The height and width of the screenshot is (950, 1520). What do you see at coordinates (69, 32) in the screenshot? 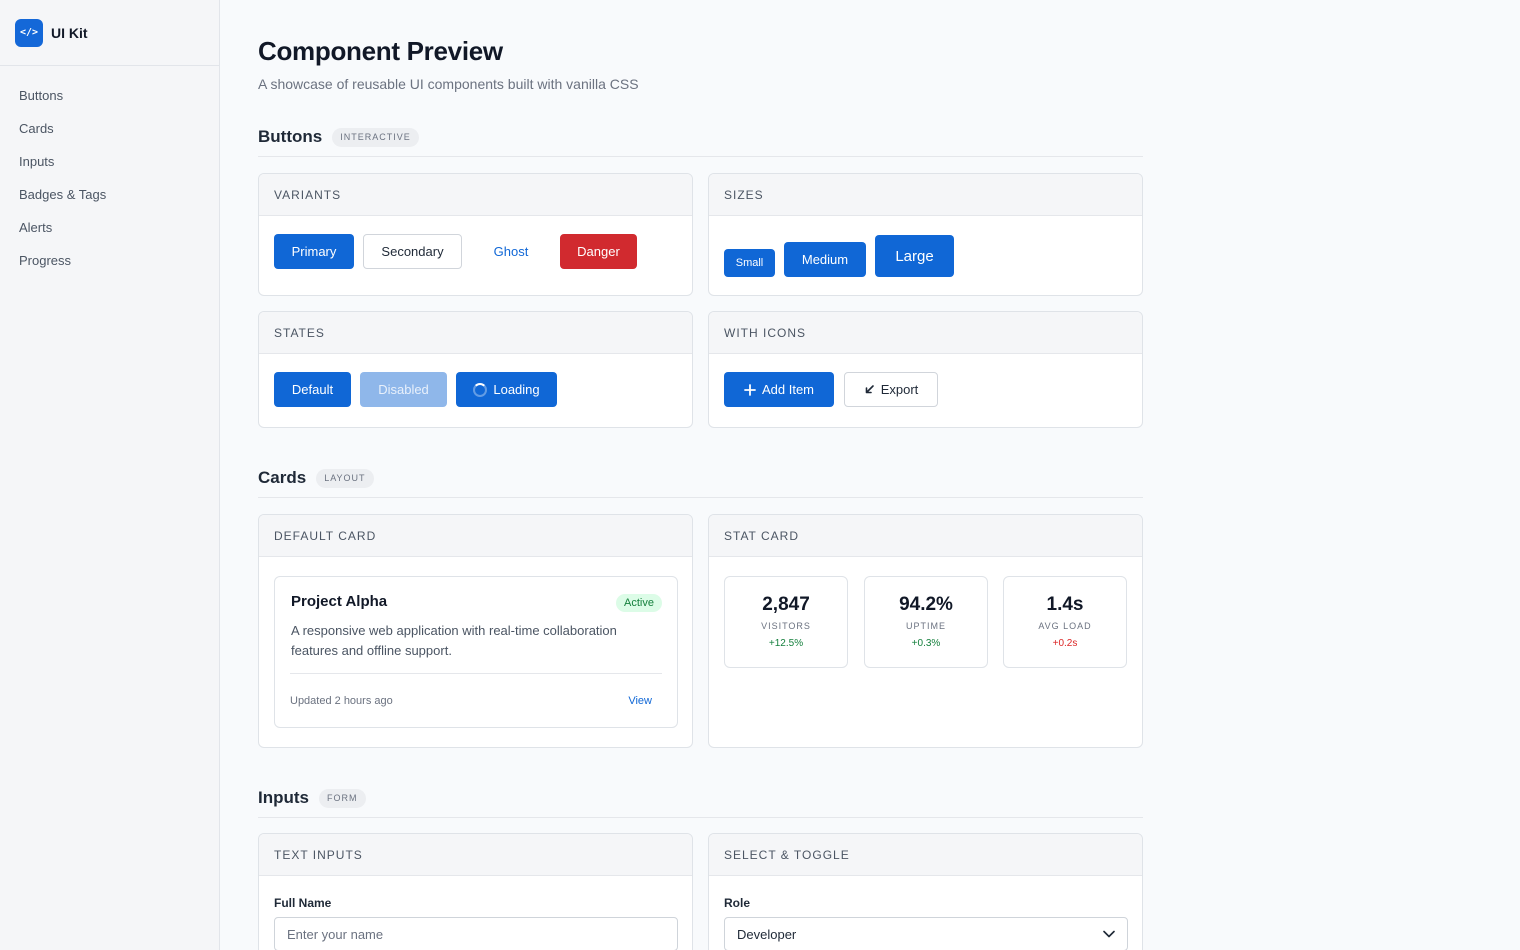
I see `brand-name: UI Kit` at bounding box center [69, 32].